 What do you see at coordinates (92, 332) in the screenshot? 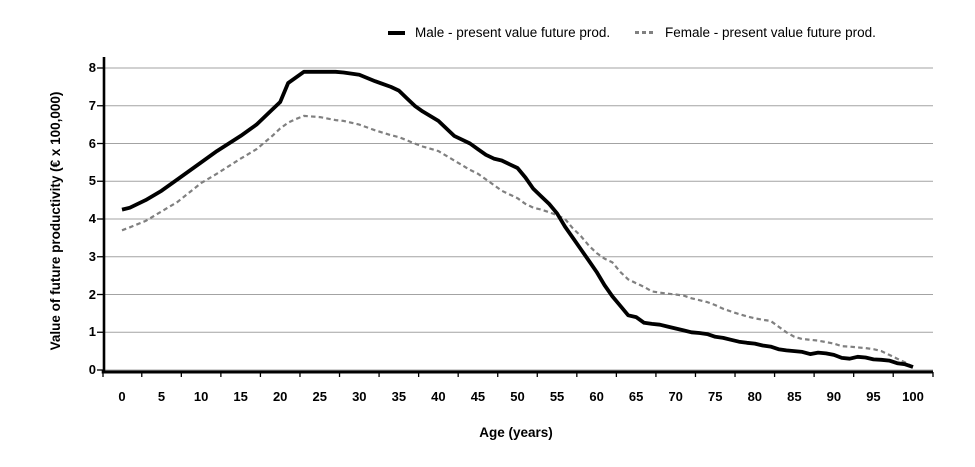
I see `y-tick-label: 1` at bounding box center [92, 332].